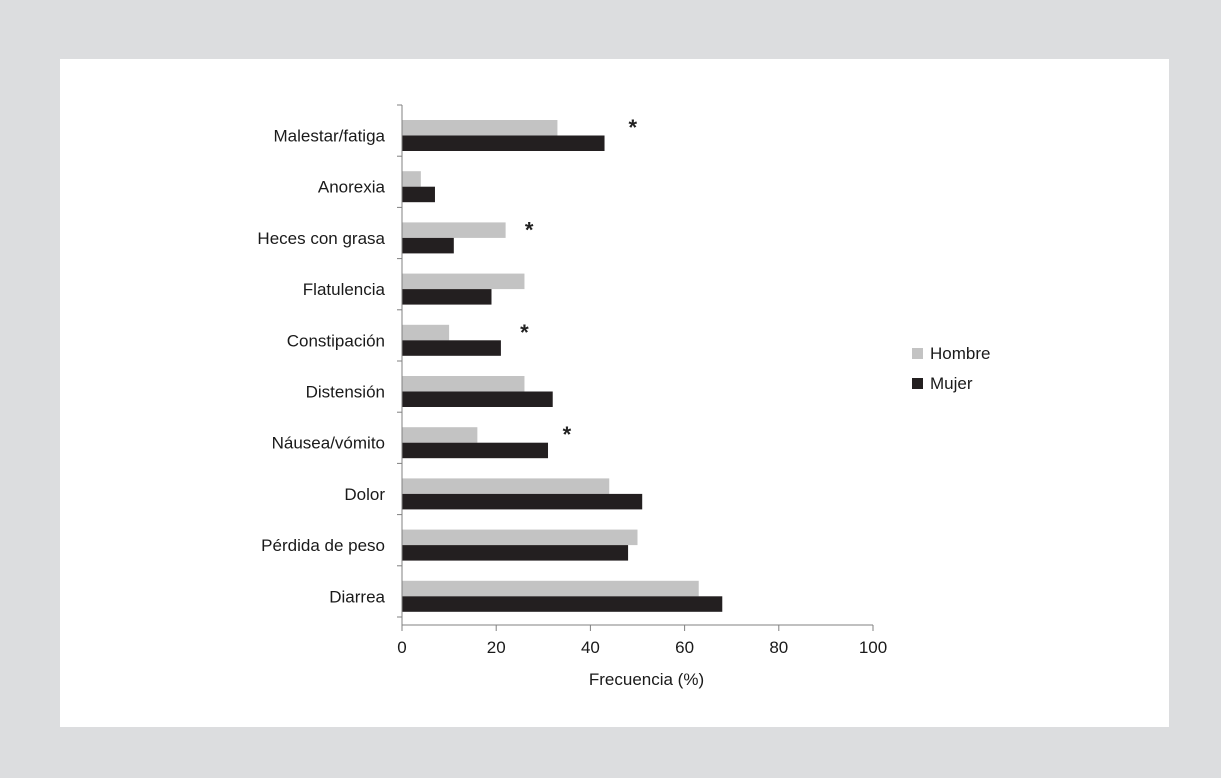  What do you see at coordinates (328, 443) in the screenshot?
I see `category-label: Náusea/vómito` at bounding box center [328, 443].